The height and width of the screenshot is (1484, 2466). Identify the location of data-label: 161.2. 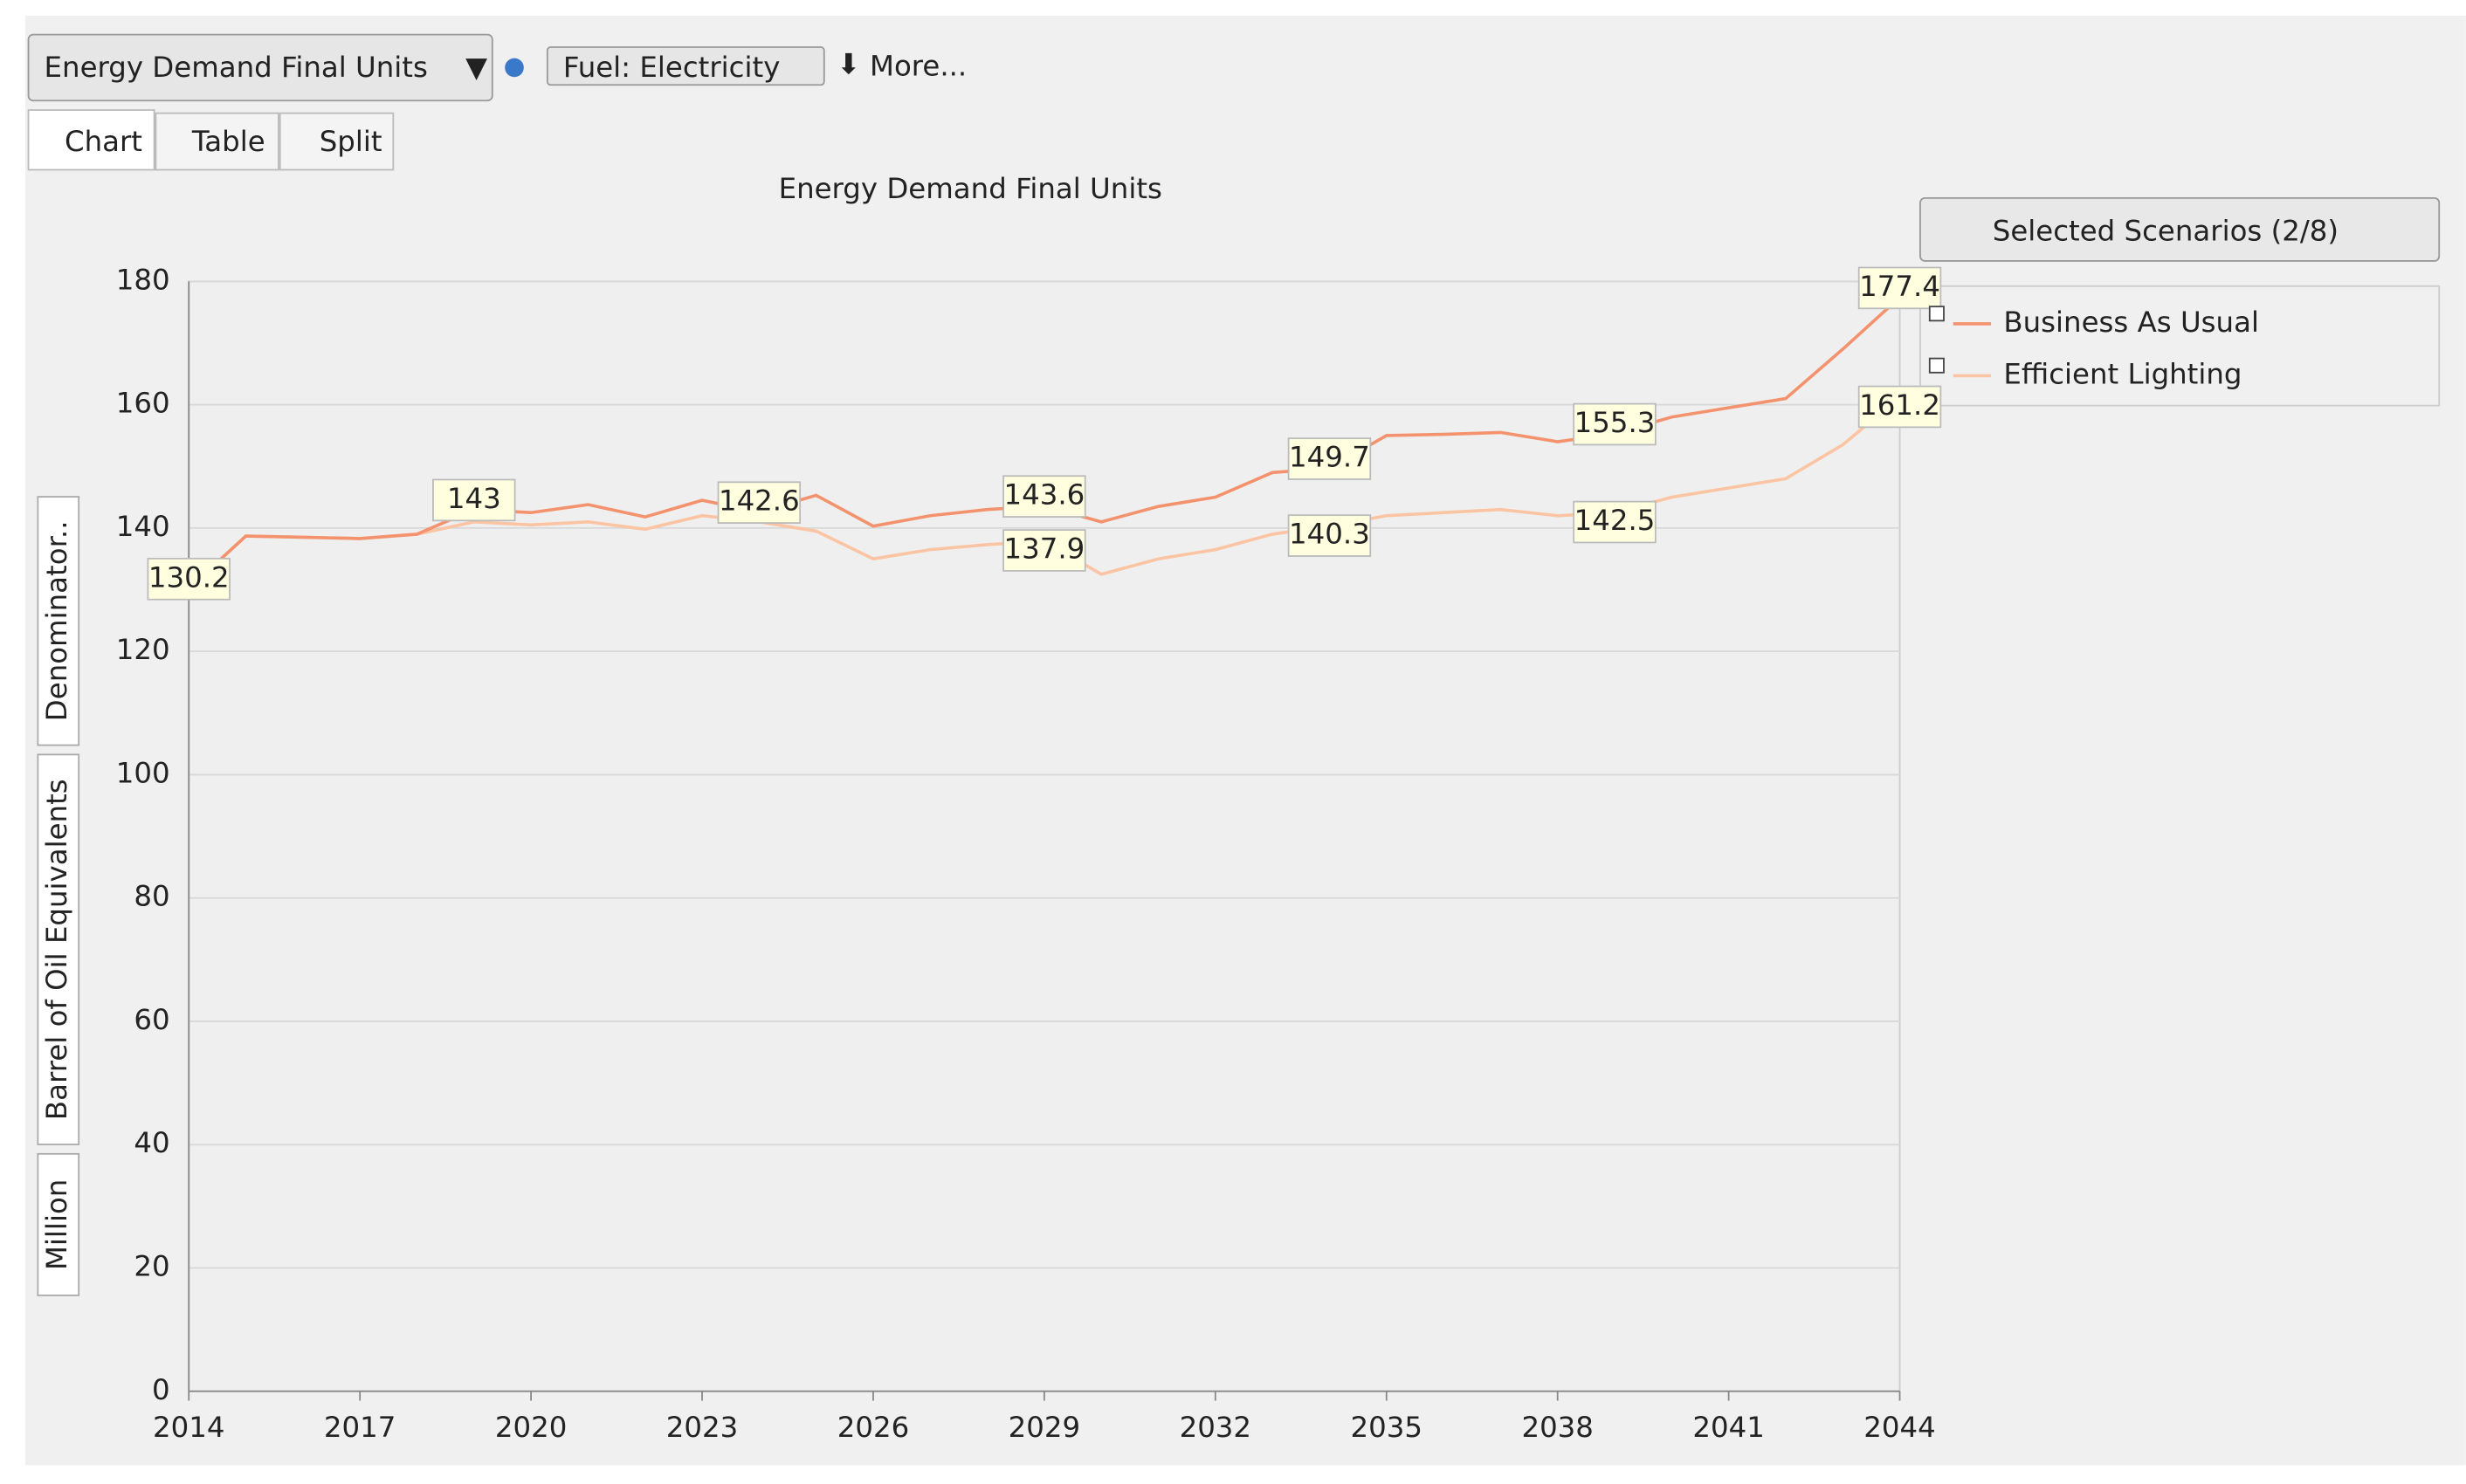
(1899, 405).